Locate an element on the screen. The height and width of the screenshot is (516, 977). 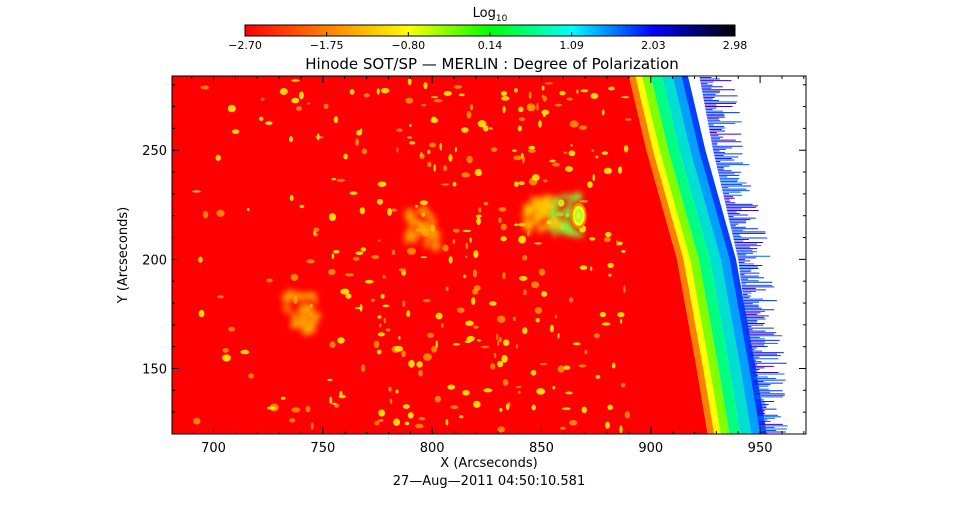
x-tick-label: 900 is located at coordinates (650, 448).